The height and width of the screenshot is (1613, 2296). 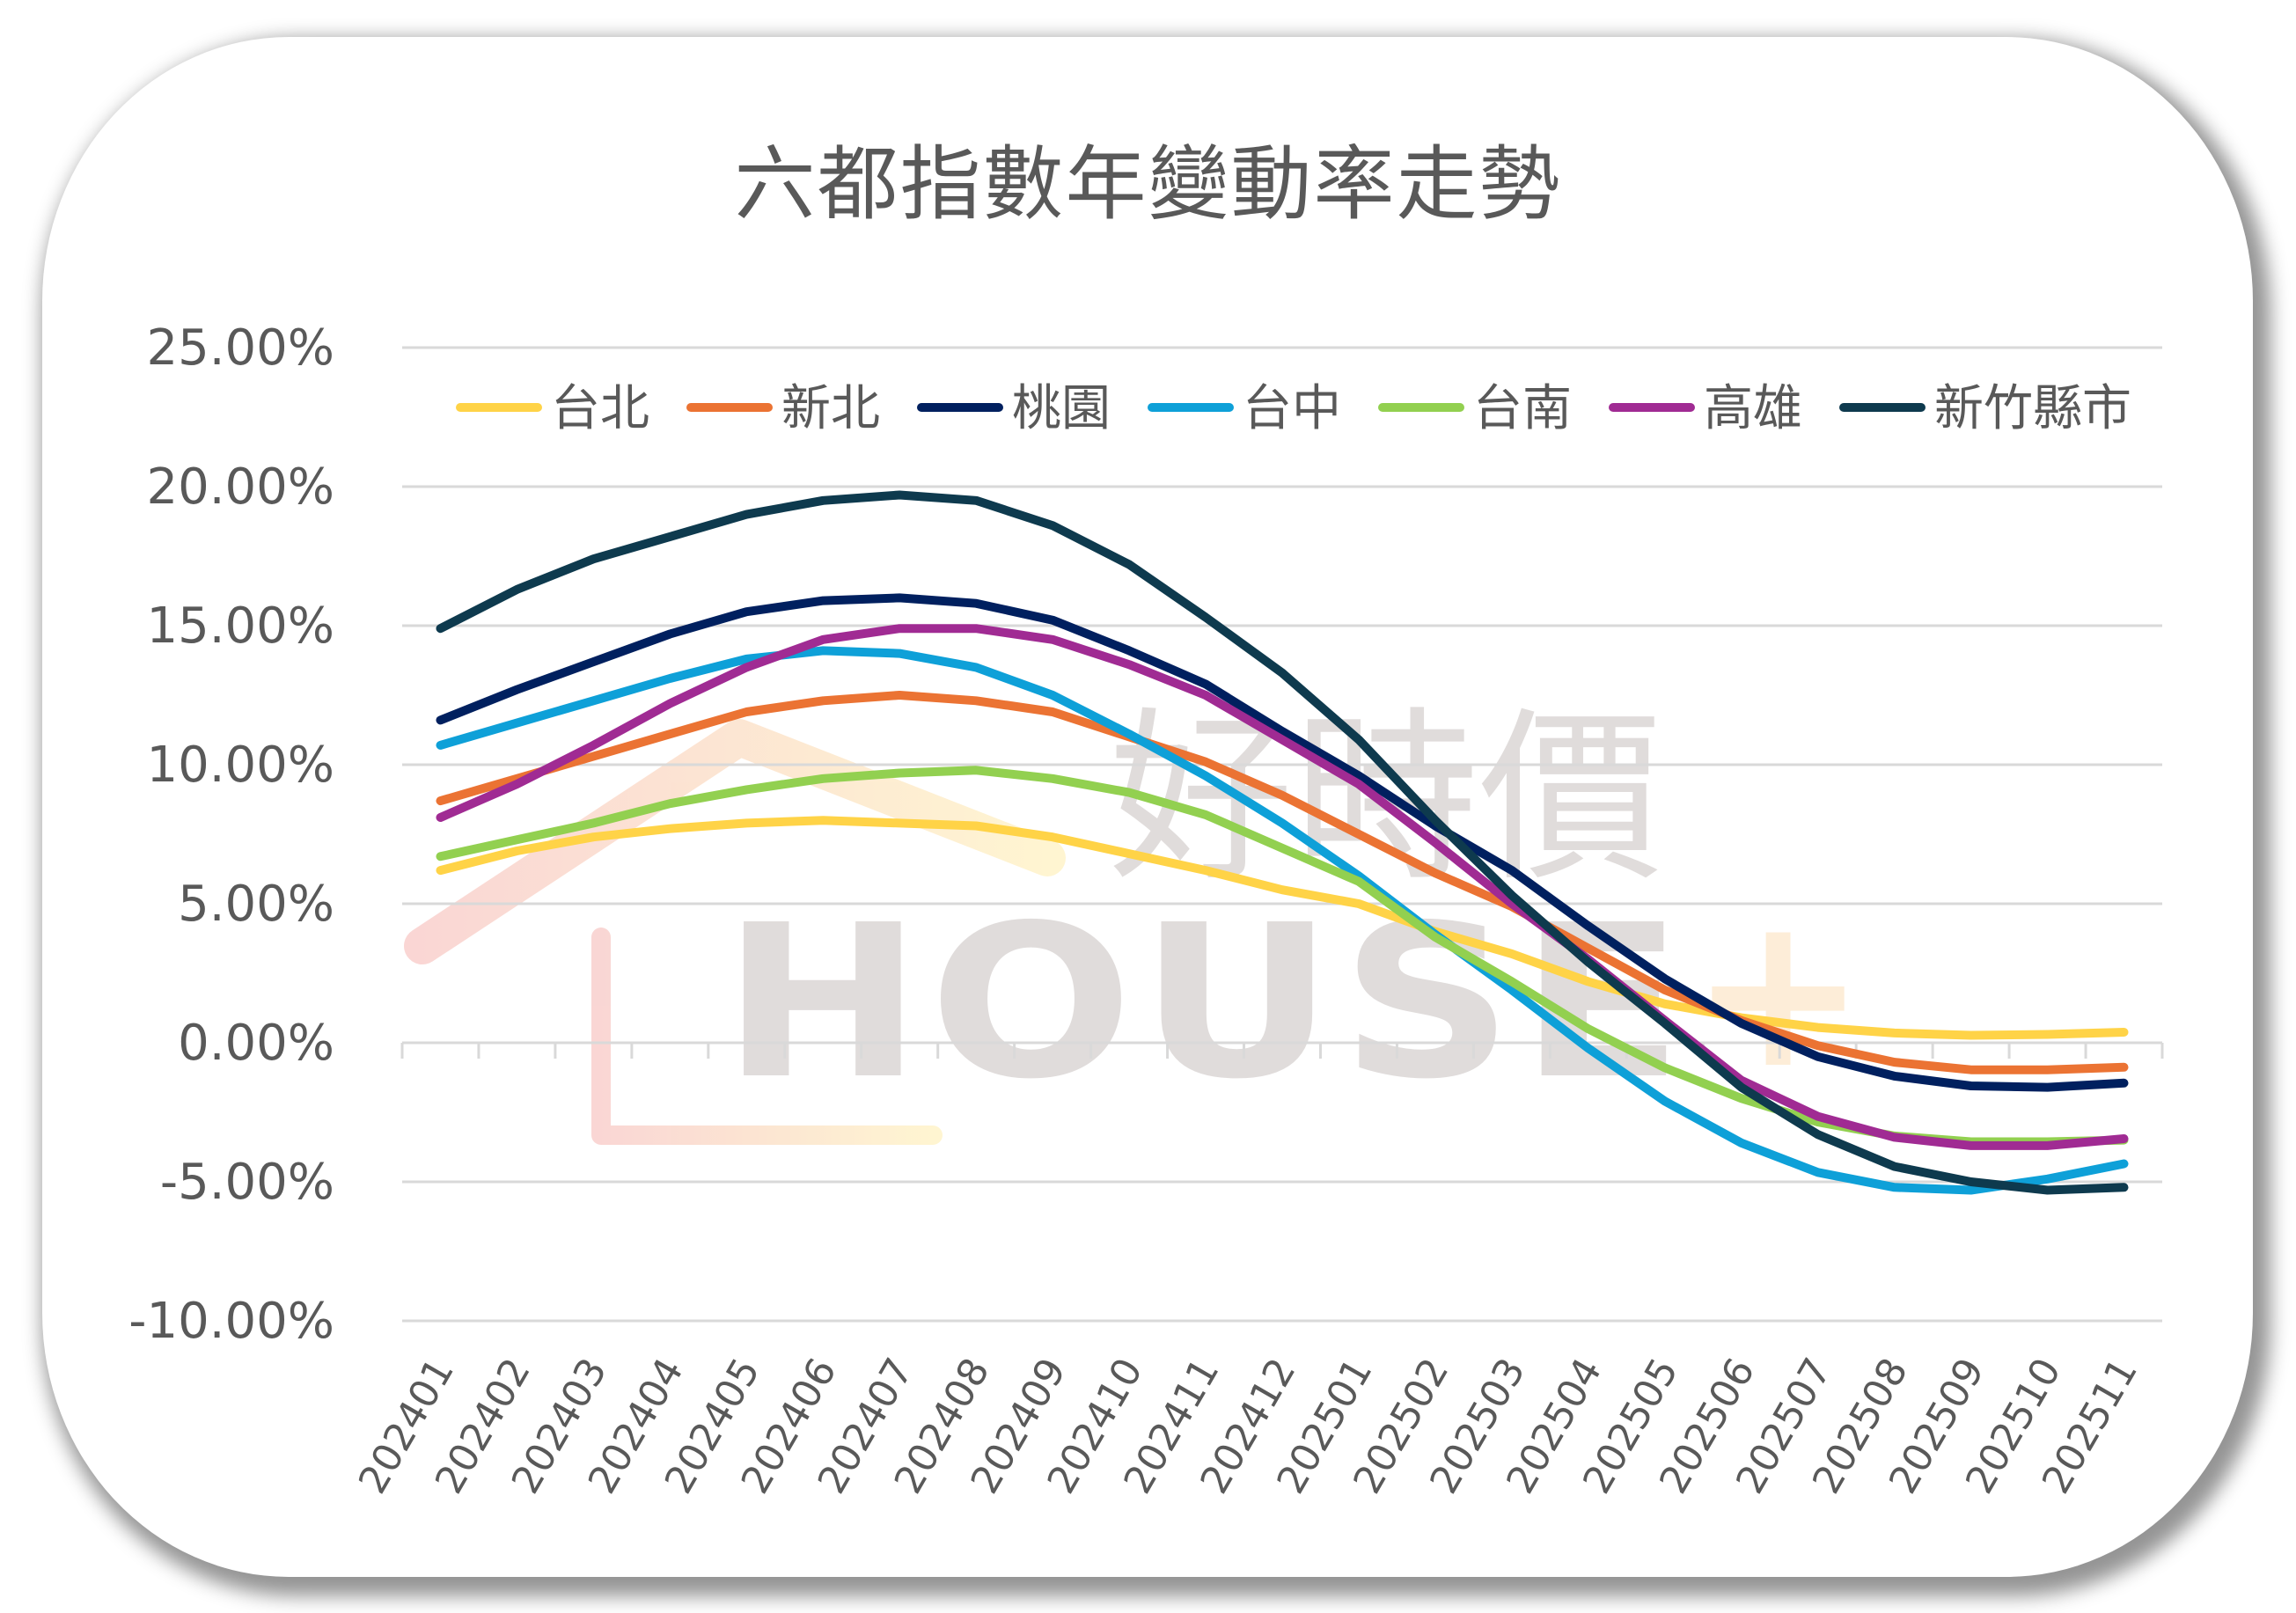 I want to click on legend-label: 桃園, so click(x=1061, y=408).